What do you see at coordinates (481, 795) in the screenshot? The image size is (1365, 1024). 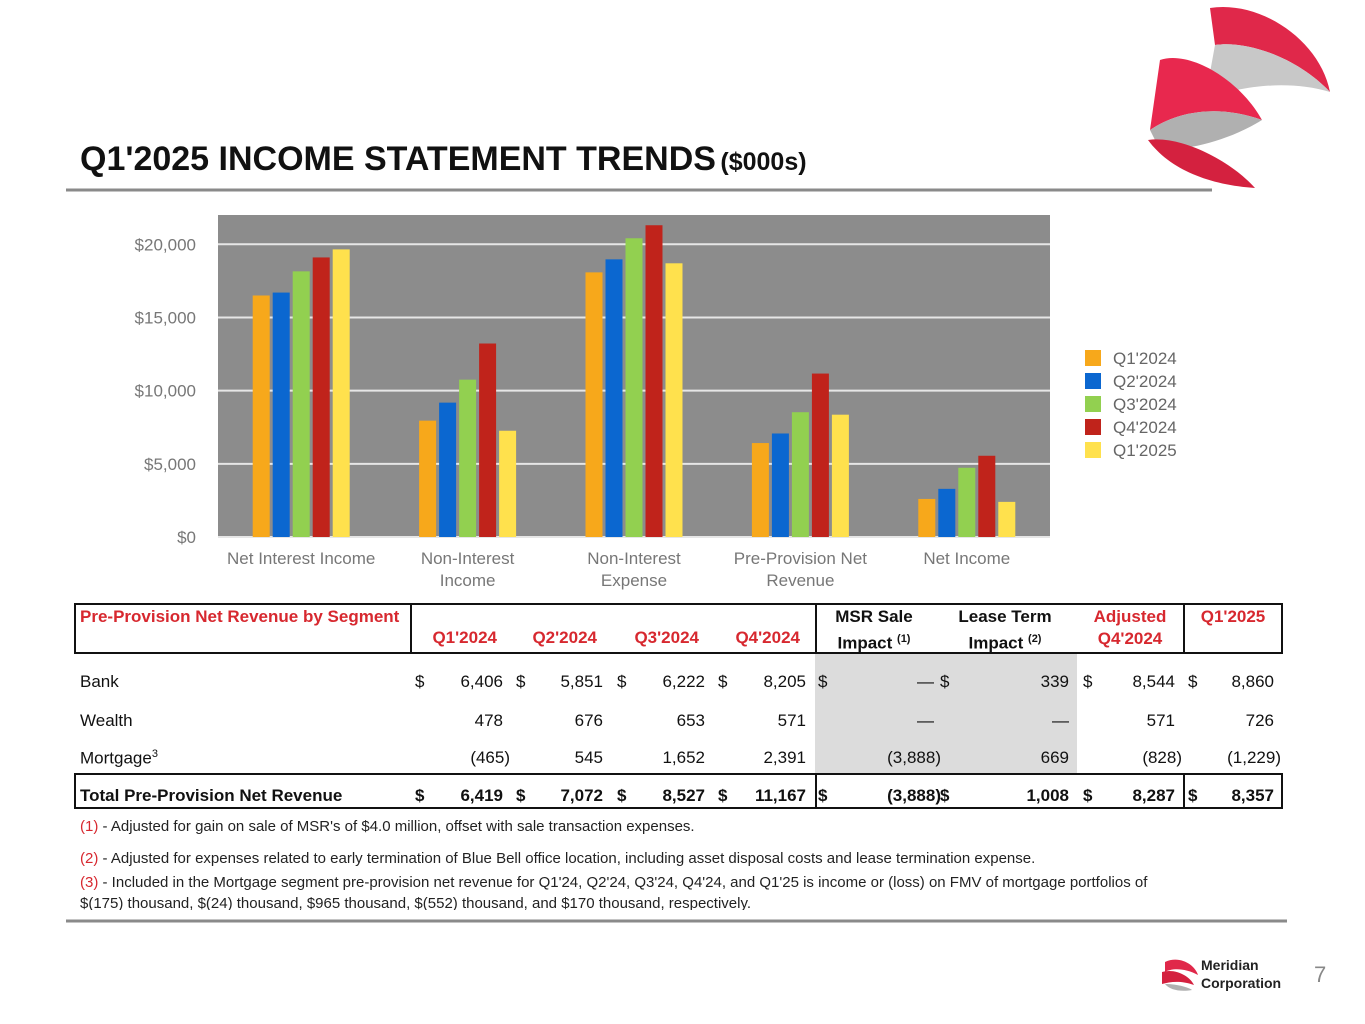 I see `cell: 6,419` at bounding box center [481, 795].